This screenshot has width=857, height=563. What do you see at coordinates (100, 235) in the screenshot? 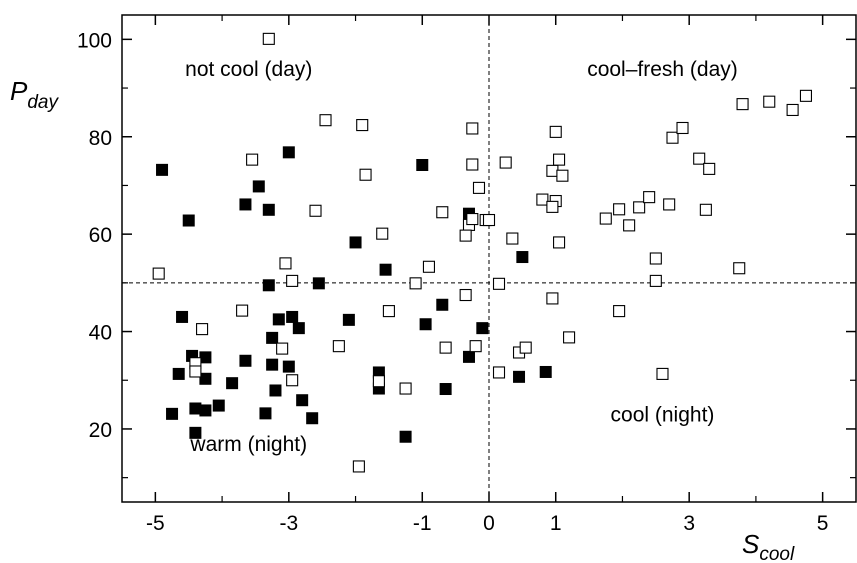
I see `y-tick-label: 60` at bounding box center [100, 235].